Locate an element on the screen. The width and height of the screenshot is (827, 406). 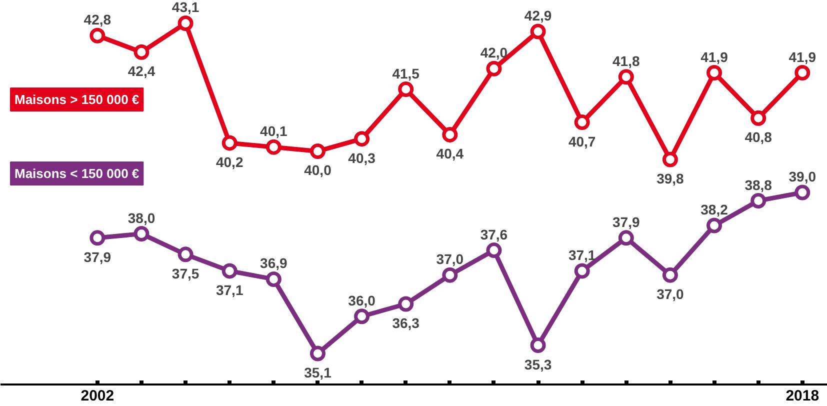
x-tick-label: 2002 is located at coordinates (97, 396).